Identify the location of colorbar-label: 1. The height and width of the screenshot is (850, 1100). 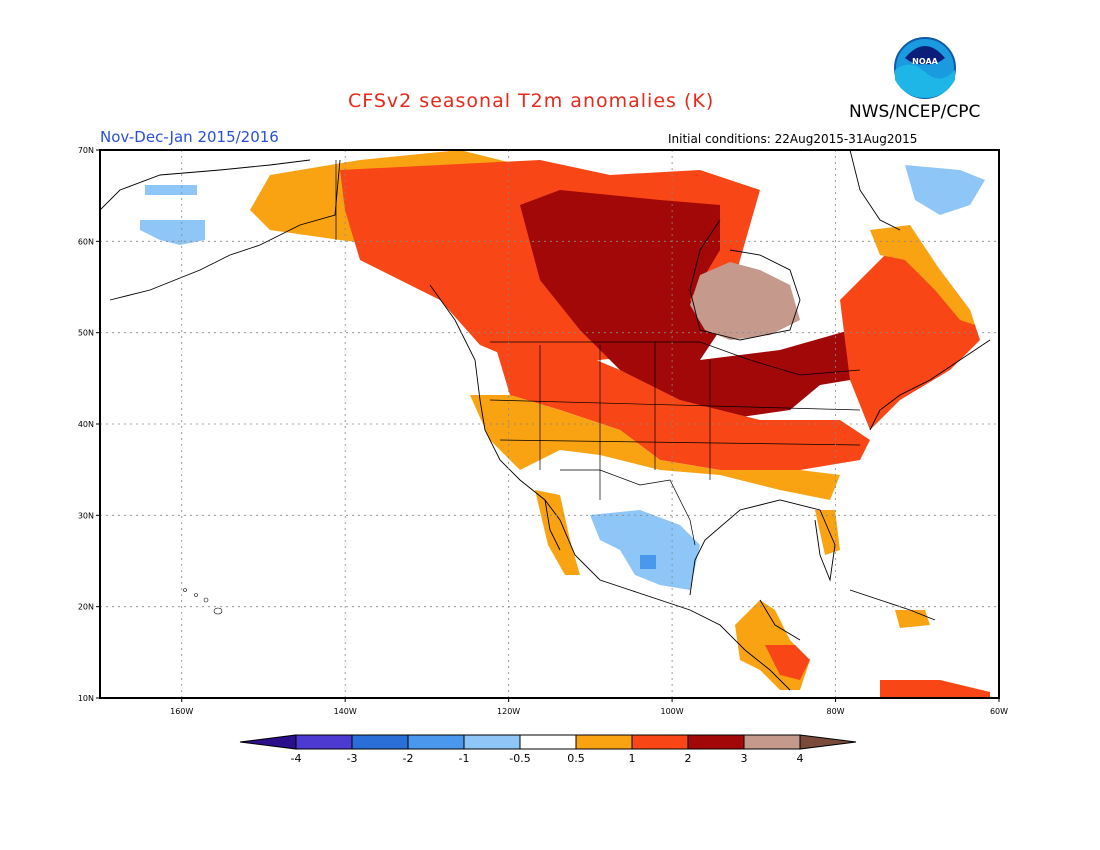
(632, 758).